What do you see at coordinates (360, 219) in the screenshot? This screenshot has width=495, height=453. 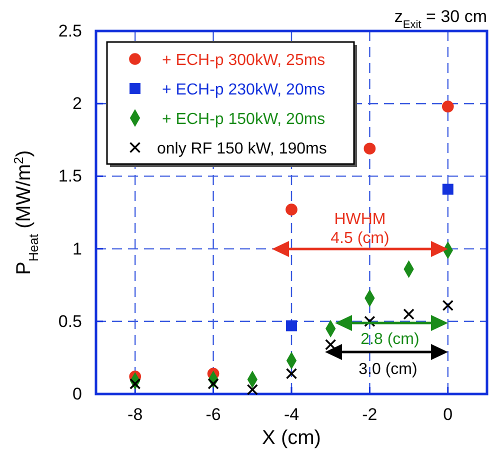 I see `annotation: HWHM` at bounding box center [360, 219].